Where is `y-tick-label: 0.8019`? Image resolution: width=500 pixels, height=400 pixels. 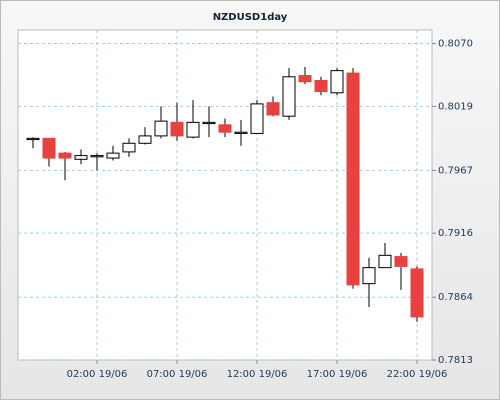
y-tick-label: 0.8019 is located at coordinates (455, 106).